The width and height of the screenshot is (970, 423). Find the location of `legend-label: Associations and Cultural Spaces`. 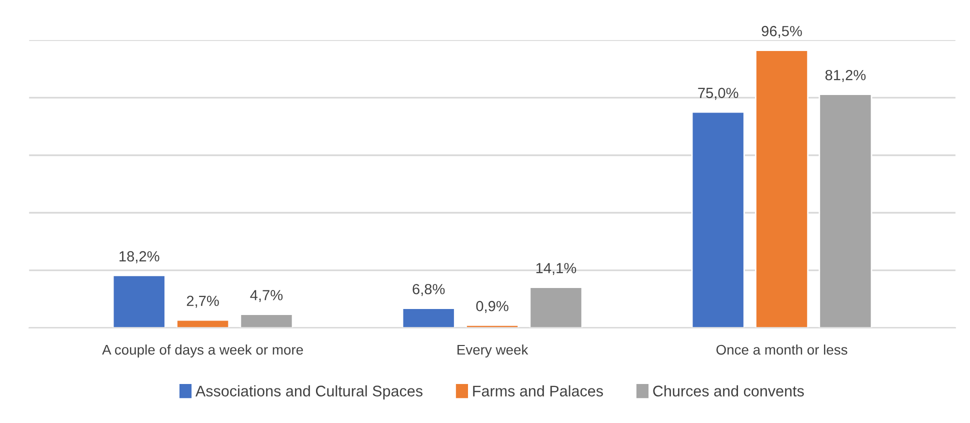

legend-label: Associations and Cultural Spaces is located at coordinates (308, 392).